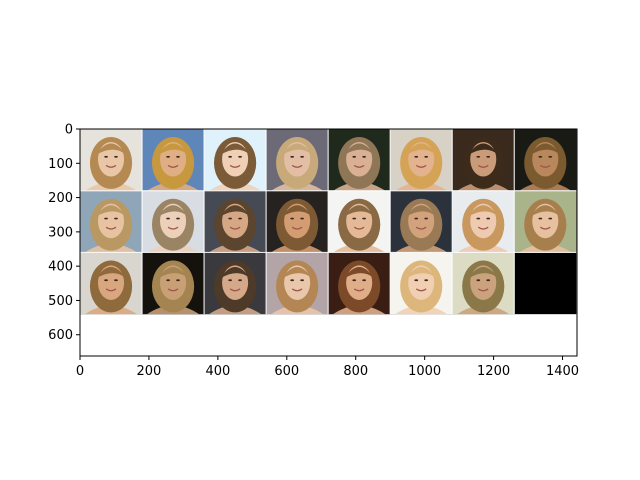  Describe the element at coordinates (60, 335) in the screenshot. I see `y-tick-label: 600` at that location.